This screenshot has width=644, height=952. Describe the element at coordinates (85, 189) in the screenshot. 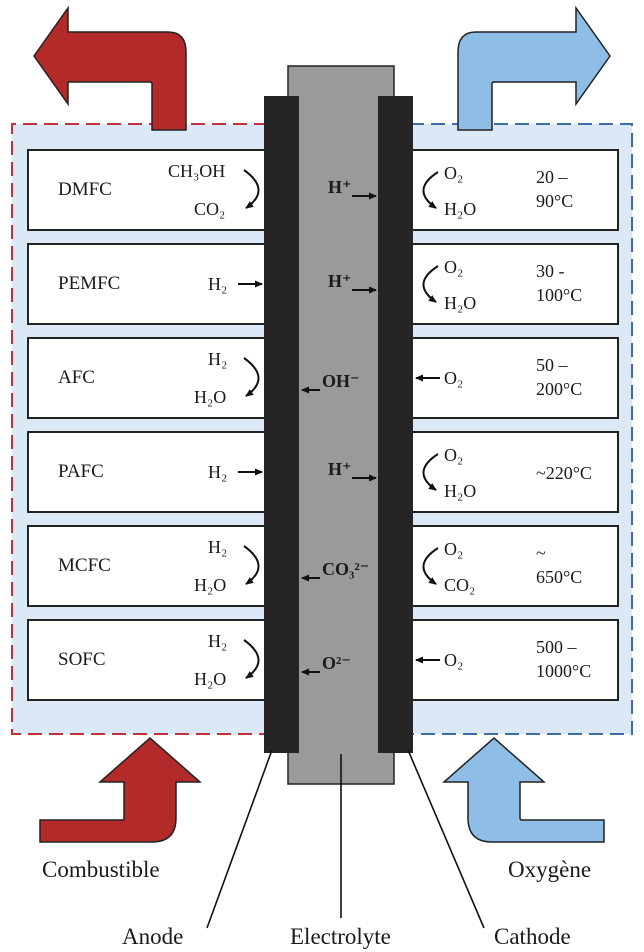

I see `fuel-cell-name: DMFC` at that location.